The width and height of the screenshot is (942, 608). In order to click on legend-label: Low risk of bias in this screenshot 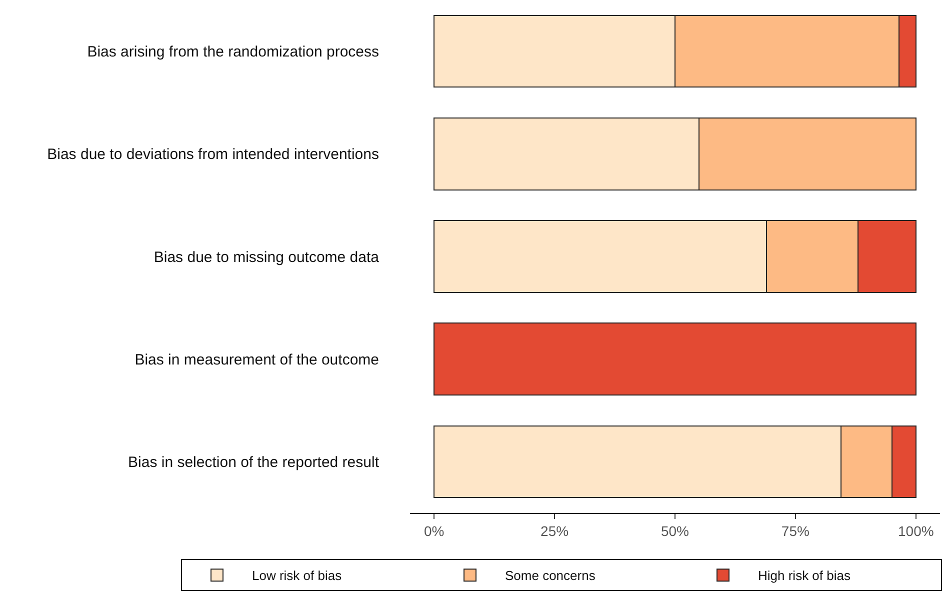, I will do `click(297, 576)`.